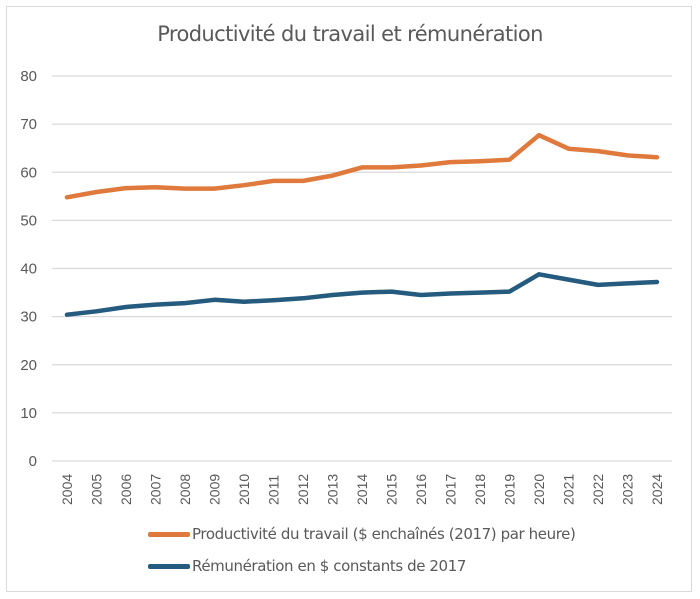 The width and height of the screenshot is (700, 599). I want to click on y-tick-label: 60, so click(28, 172).